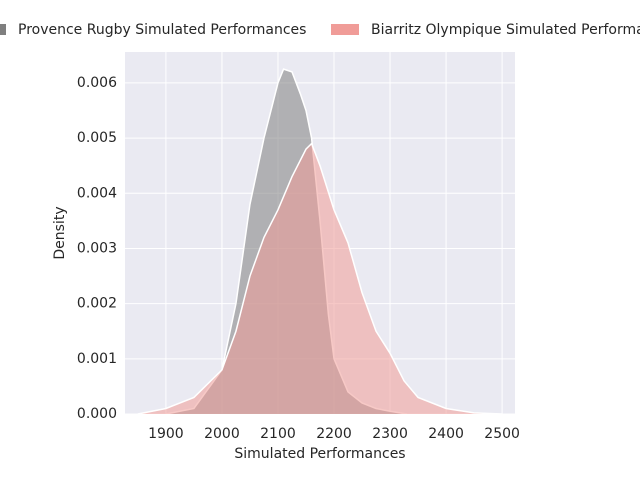 The height and width of the screenshot is (480, 640). I want to click on x-tick-label: 2300, so click(390, 434).